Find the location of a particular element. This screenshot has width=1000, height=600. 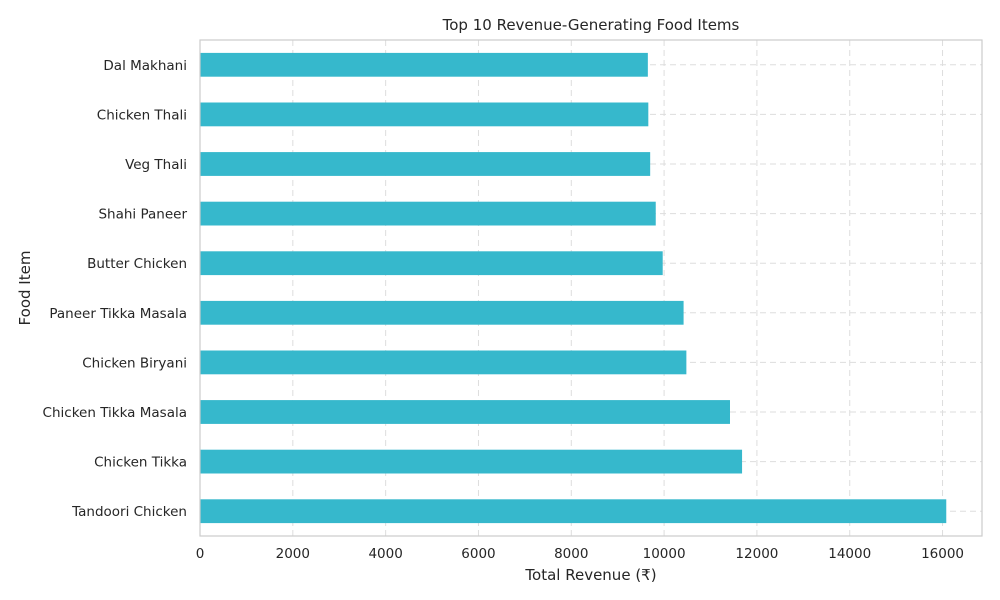

x-tick-label: 4000 is located at coordinates (385, 554).